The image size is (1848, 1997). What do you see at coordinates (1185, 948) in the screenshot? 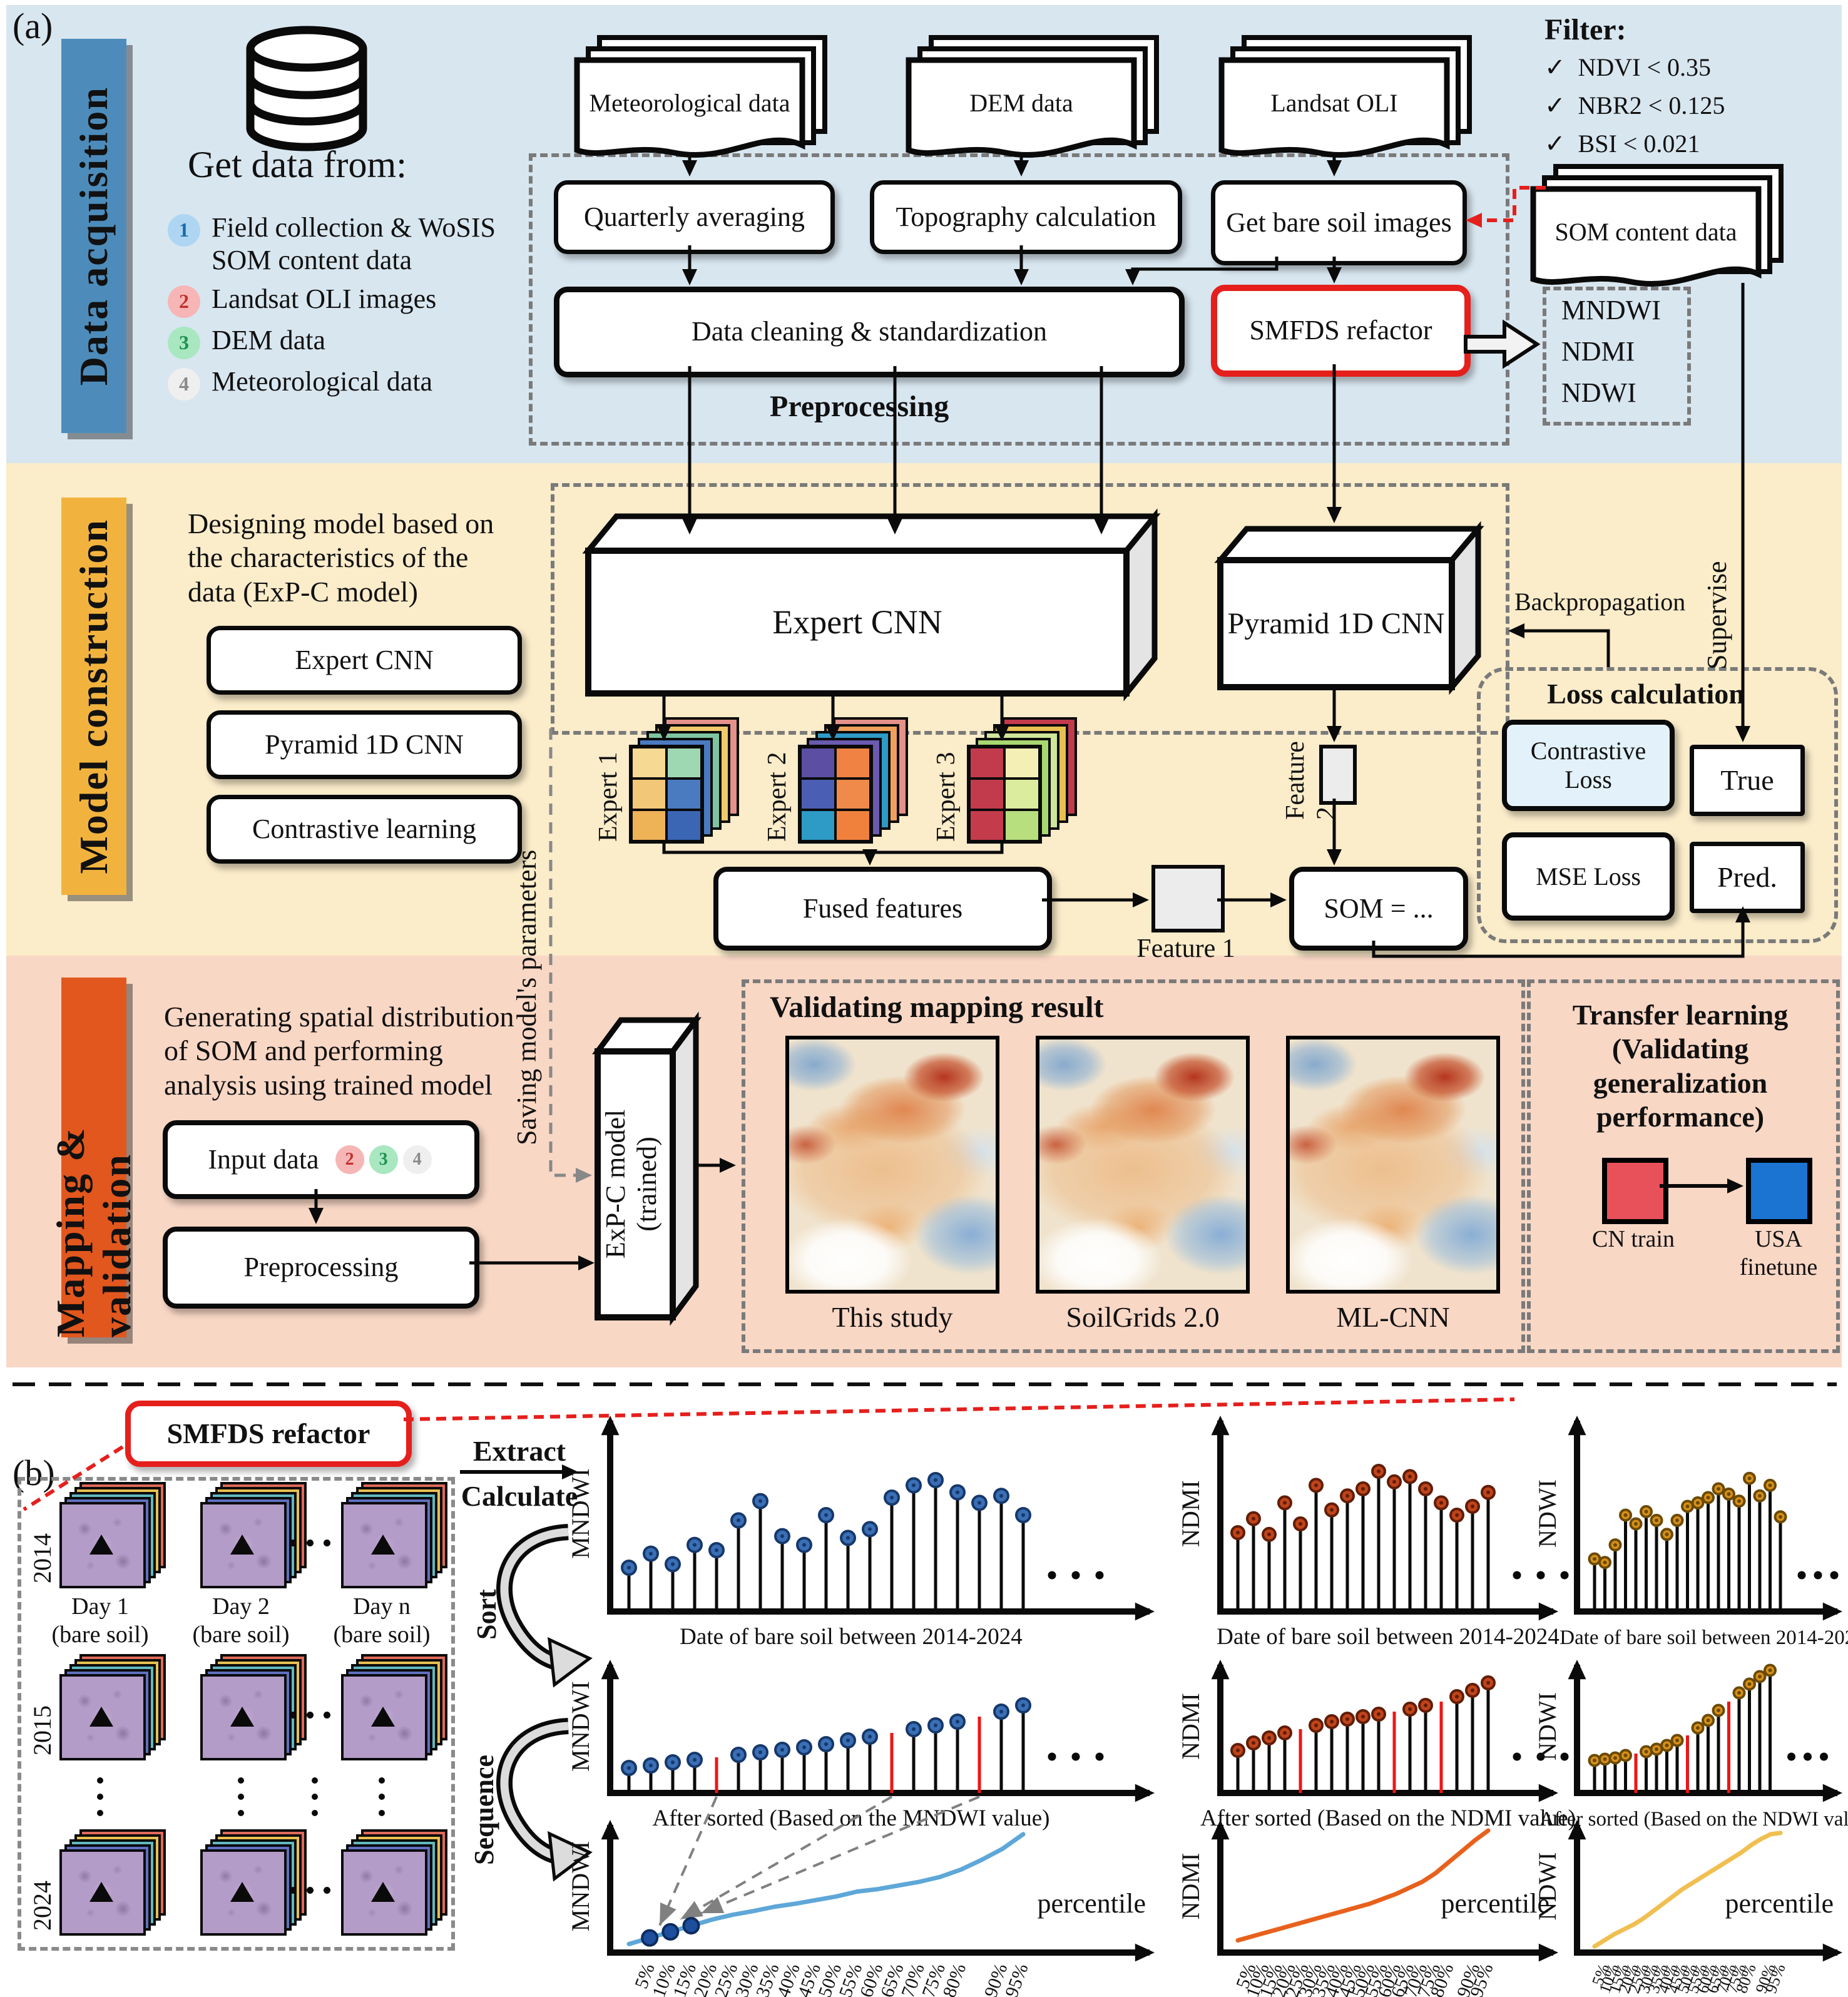
I see `feature1-label: Feature 1` at bounding box center [1185, 948].